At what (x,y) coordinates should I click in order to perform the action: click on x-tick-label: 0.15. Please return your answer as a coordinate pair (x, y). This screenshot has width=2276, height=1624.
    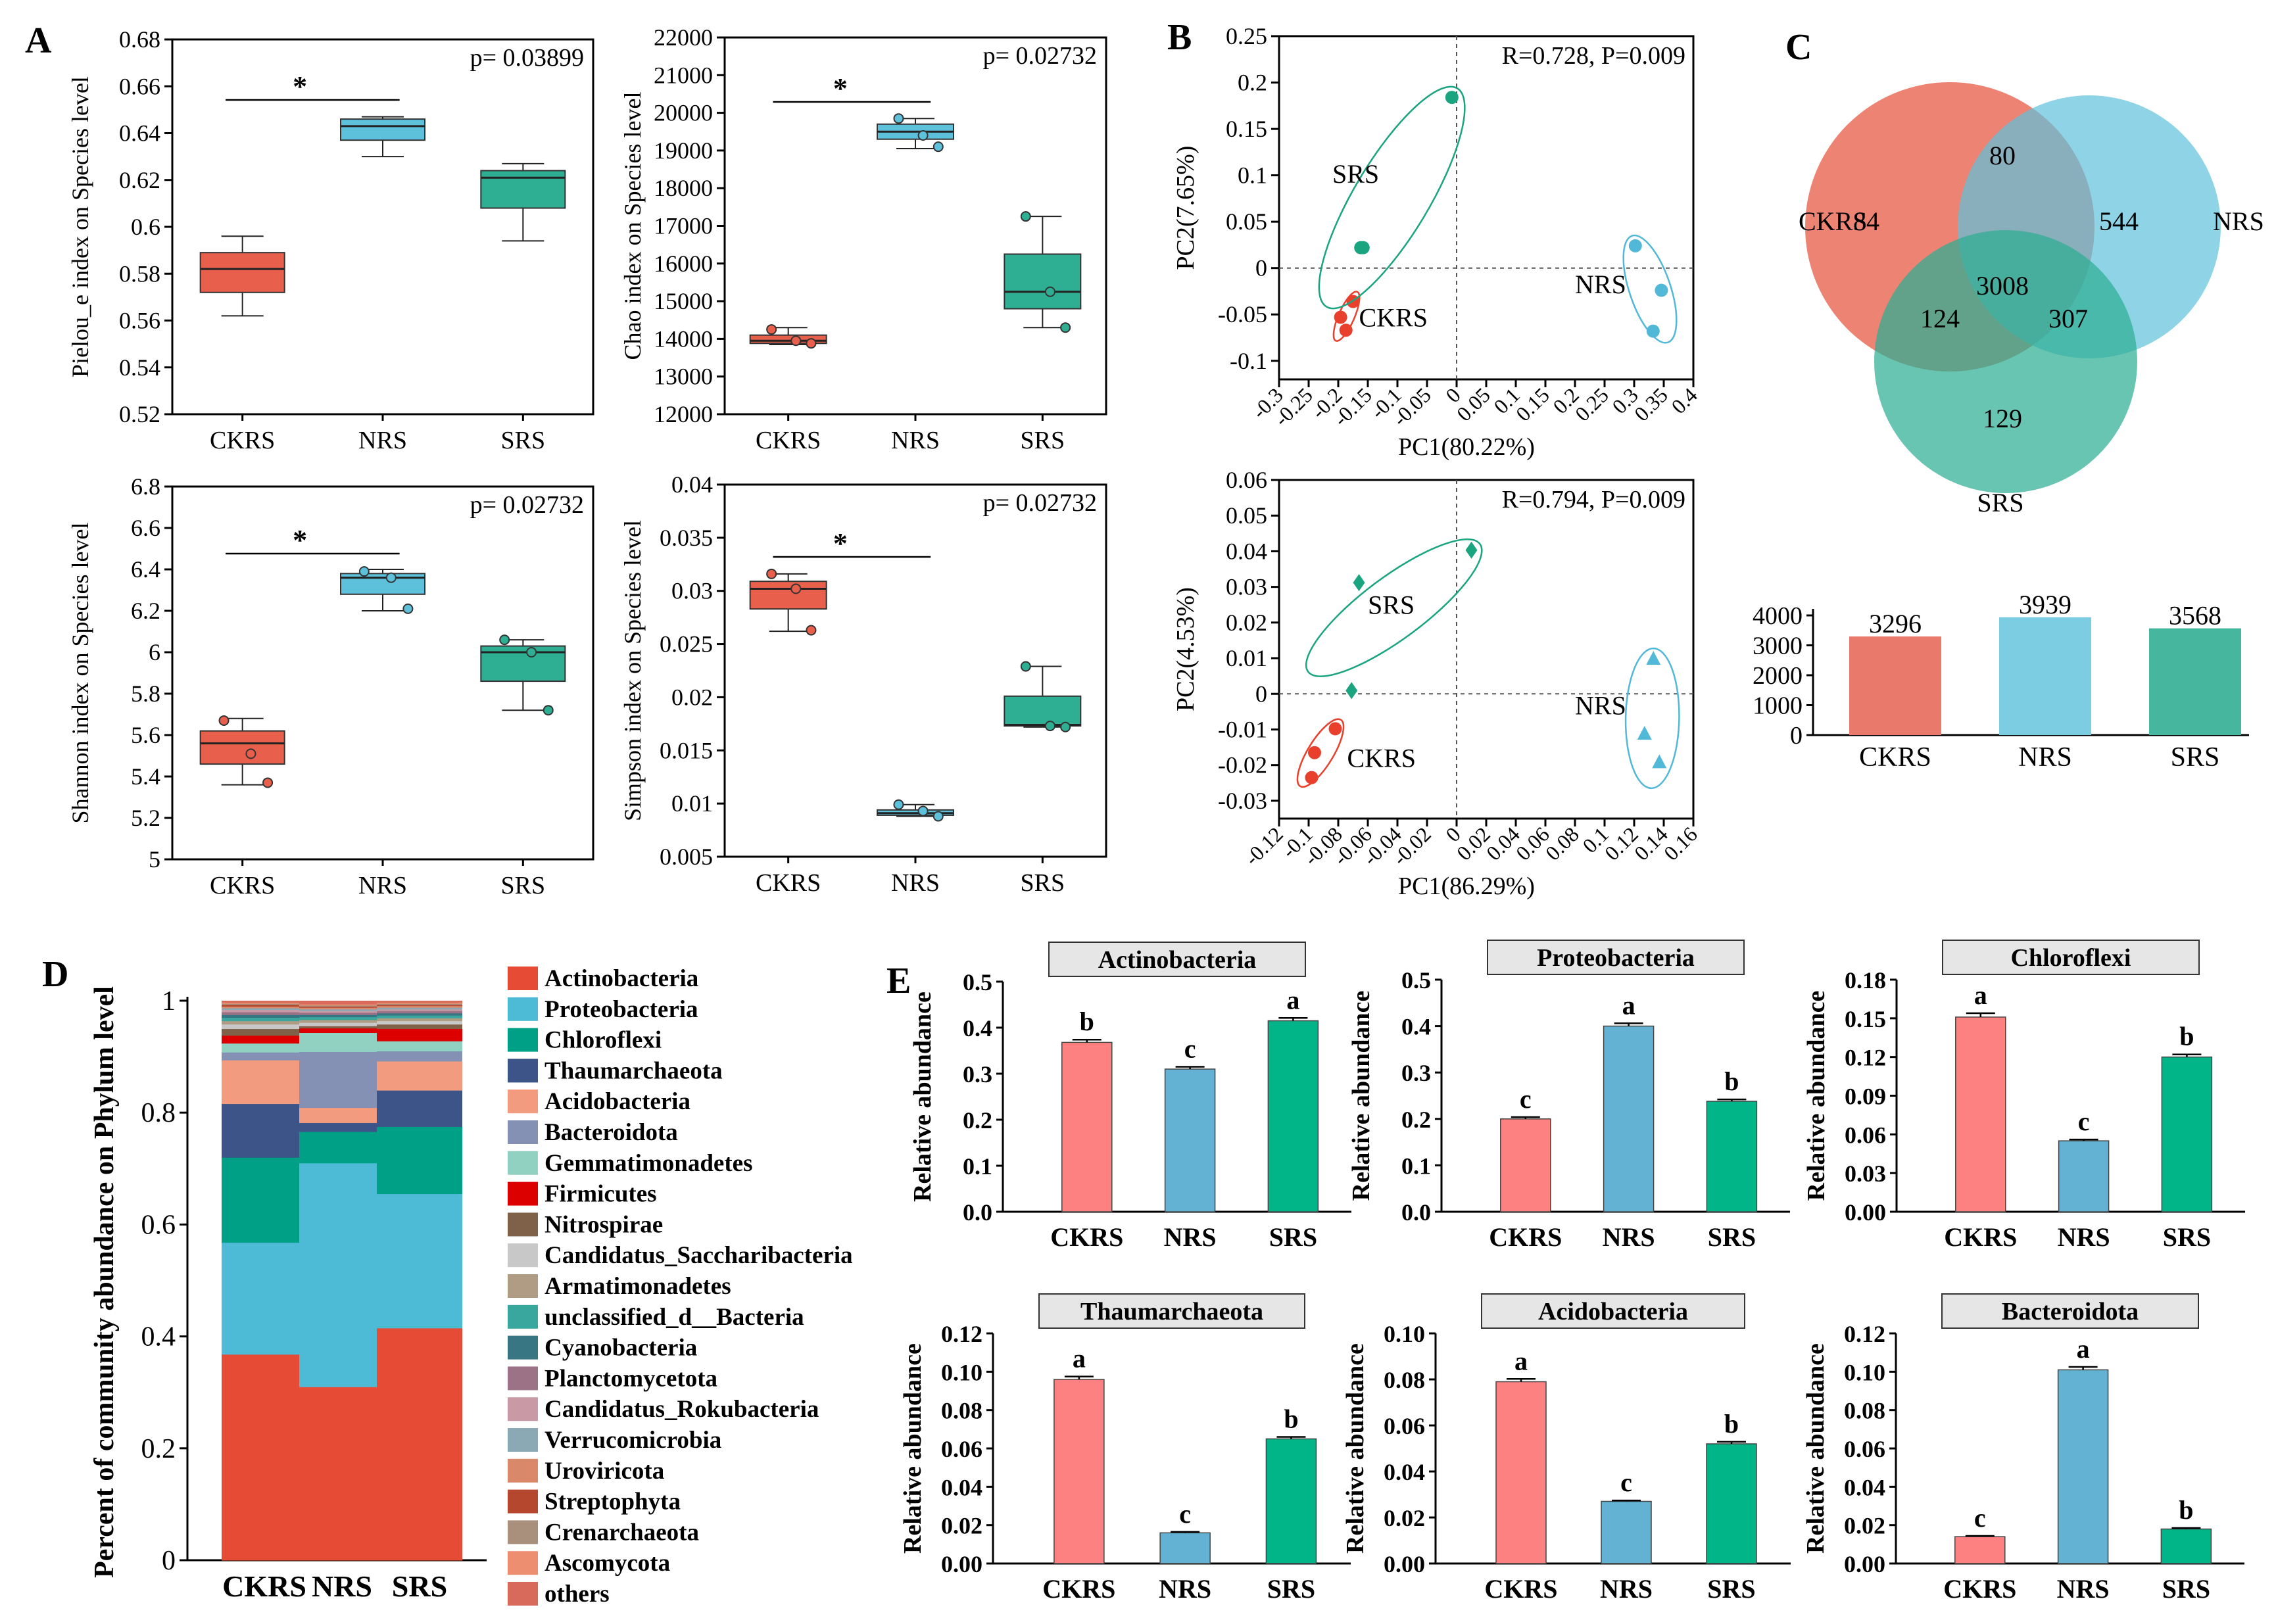
    Looking at the image, I should click on (1532, 404).